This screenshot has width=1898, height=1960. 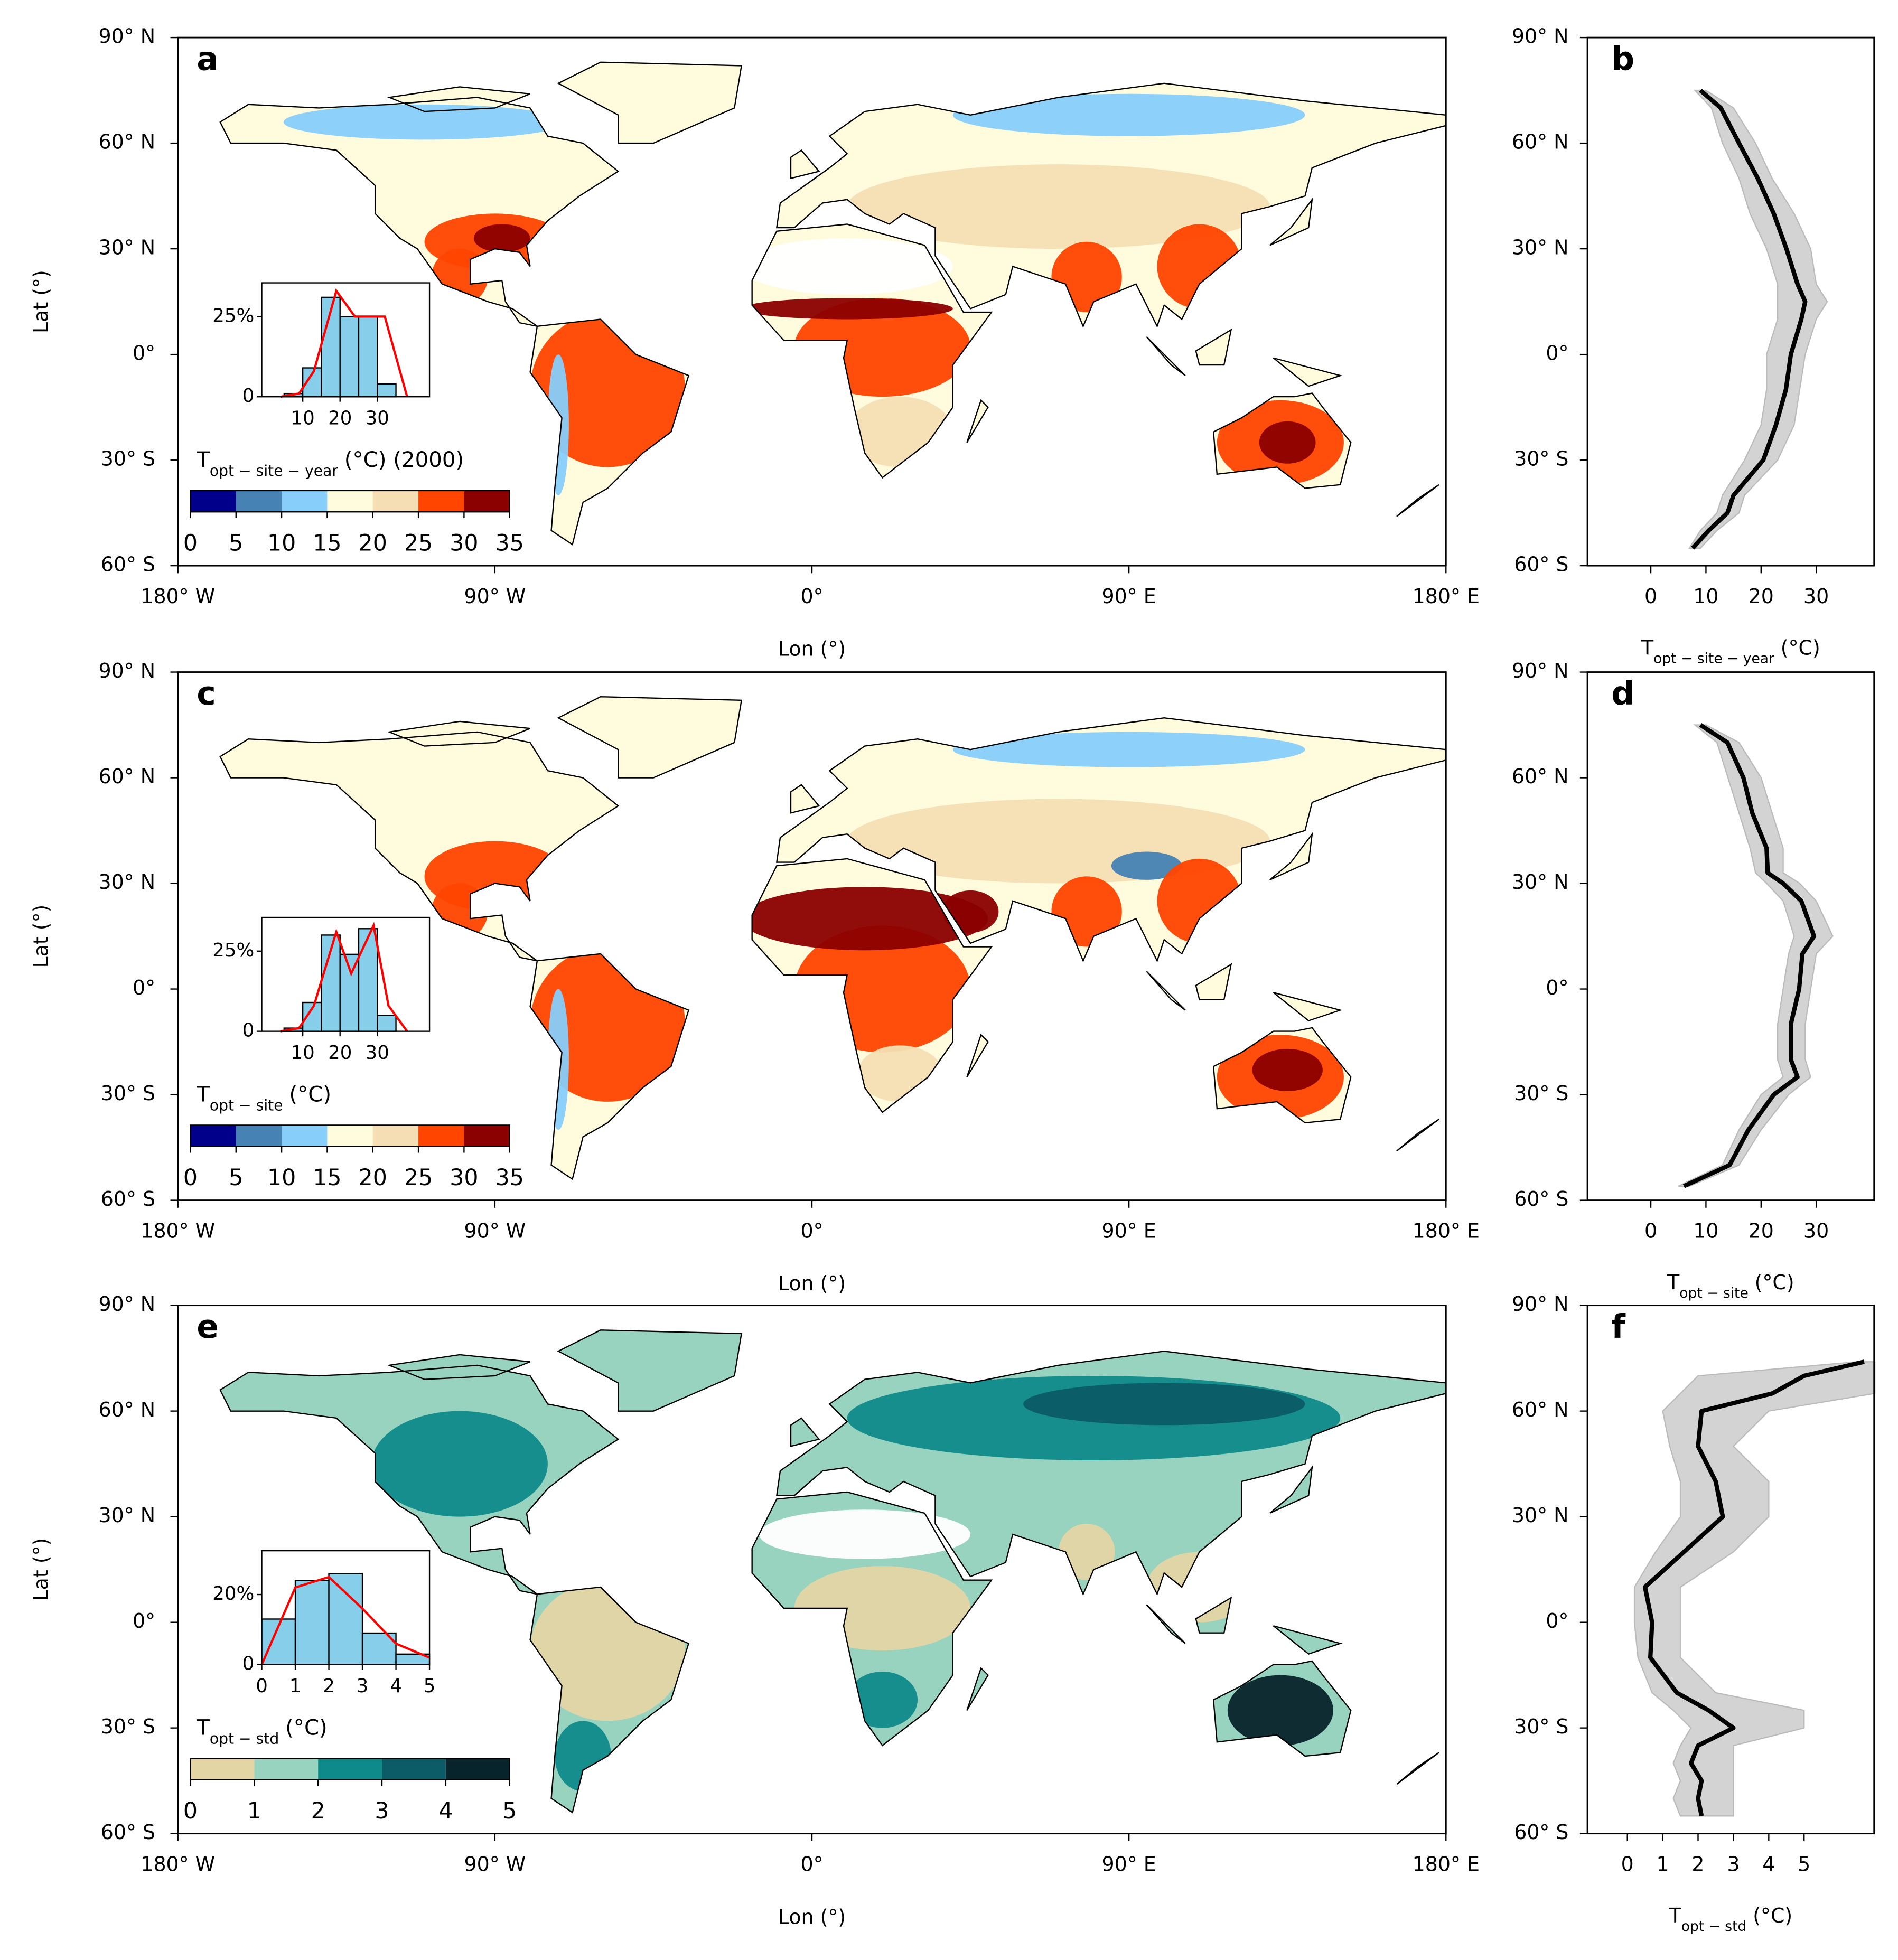 I want to click on panel-label: e, so click(x=208, y=1327).